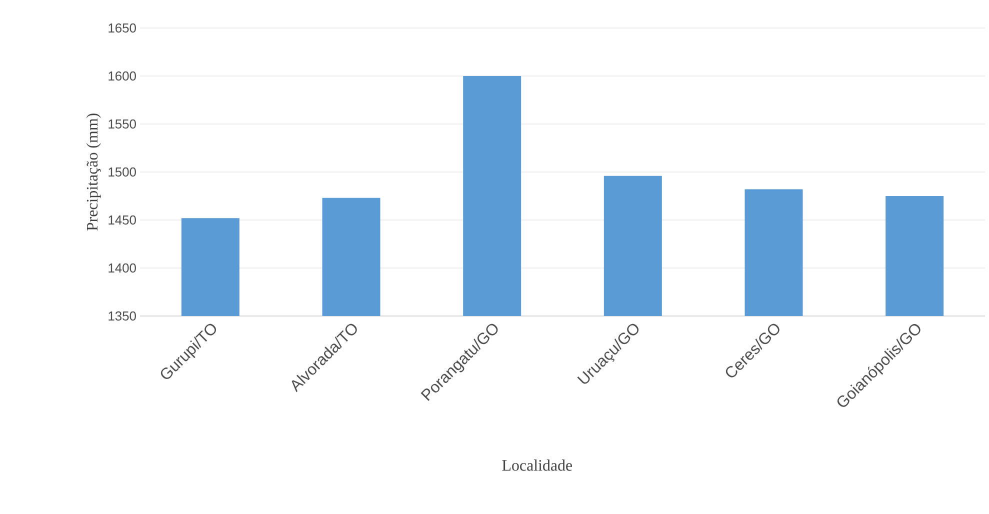 The height and width of the screenshot is (514, 989). I want to click on y-tick-label: 1650, so click(122, 28).